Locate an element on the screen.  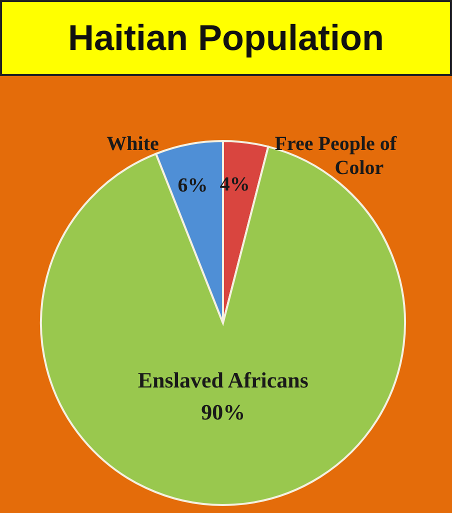
slice-label: White is located at coordinates (133, 144).